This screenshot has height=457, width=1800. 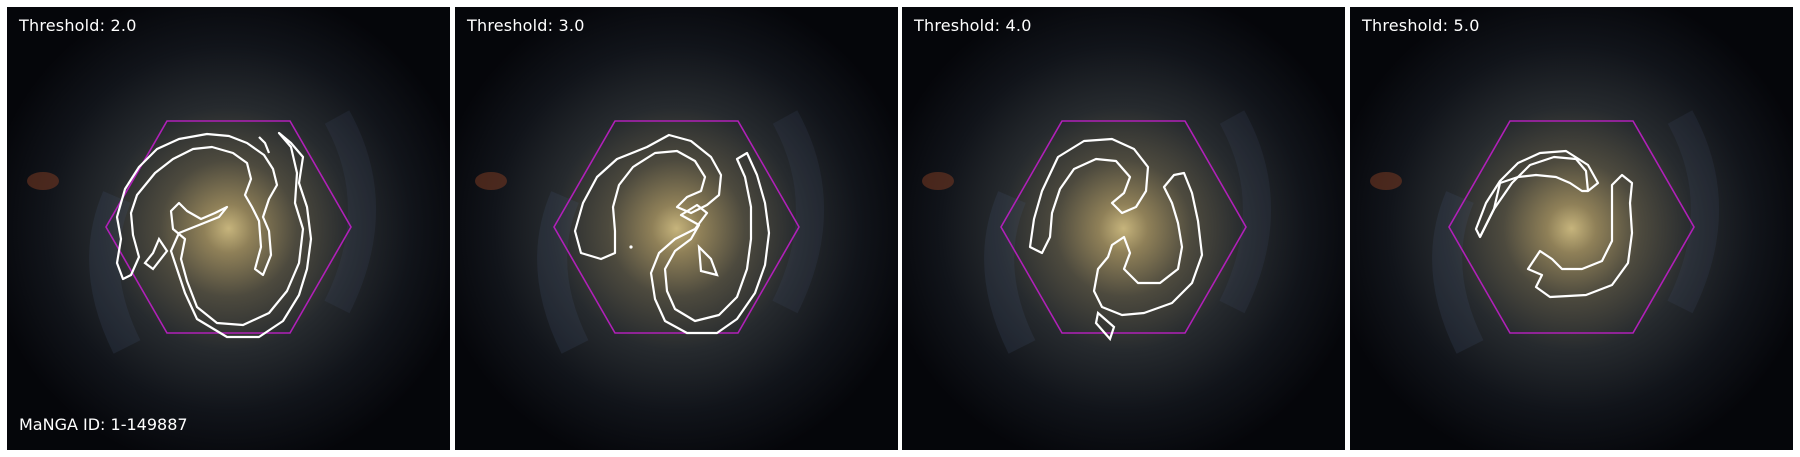 I want to click on threshold-label: Threshold: 2.0, so click(x=78, y=25).